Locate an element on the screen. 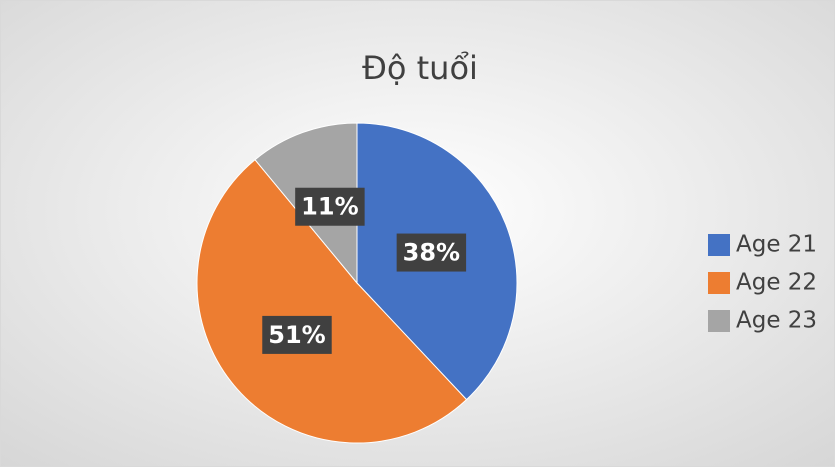  data-label: 11% is located at coordinates (329, 207).